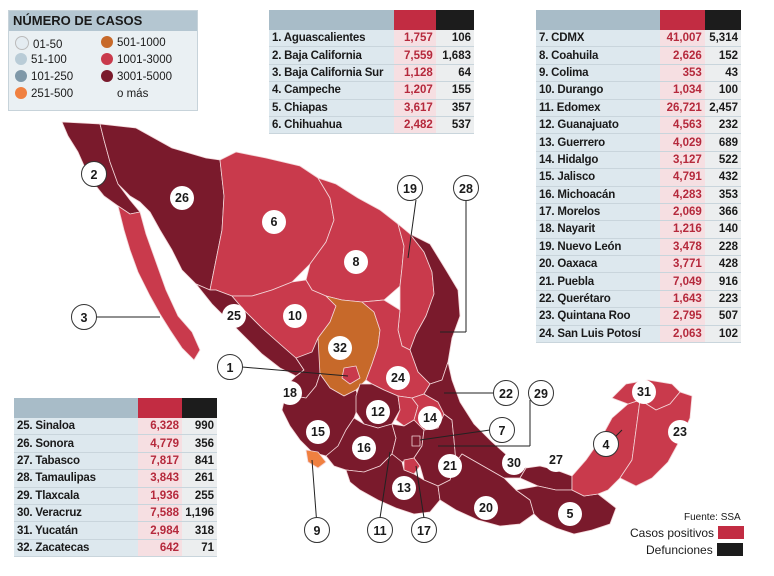 The height and width of the screenshot is (576, 774). I want to click on state-deaths: 228, so click(722, 247).